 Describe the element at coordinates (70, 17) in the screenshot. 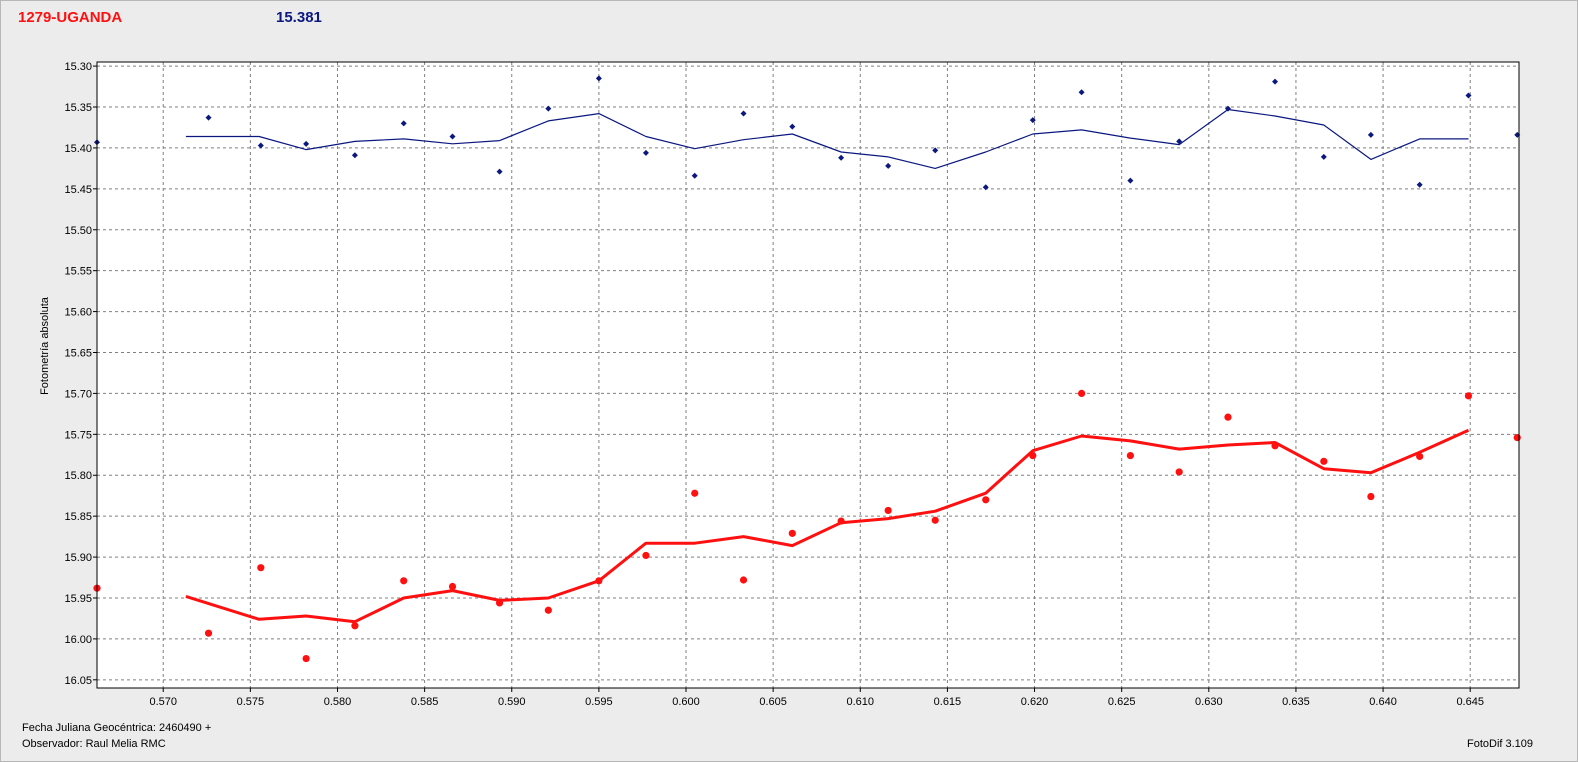

I see `object-name: 1279-UGANDA` at that location.